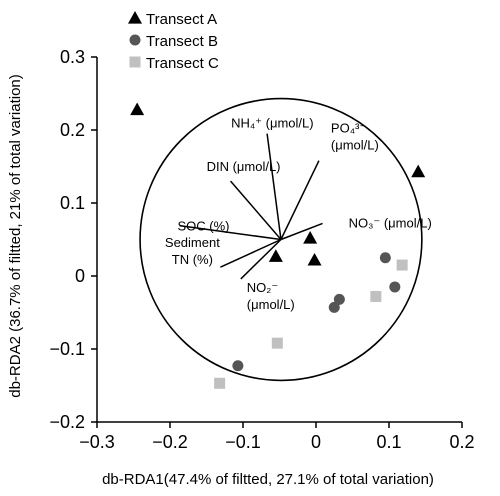 The width and height of the screenshot is (500, 496). What do you see at coordinates (135, 17) in the screenshot?
I see `legend-marker-triangle` at bounding box center [135, 17].